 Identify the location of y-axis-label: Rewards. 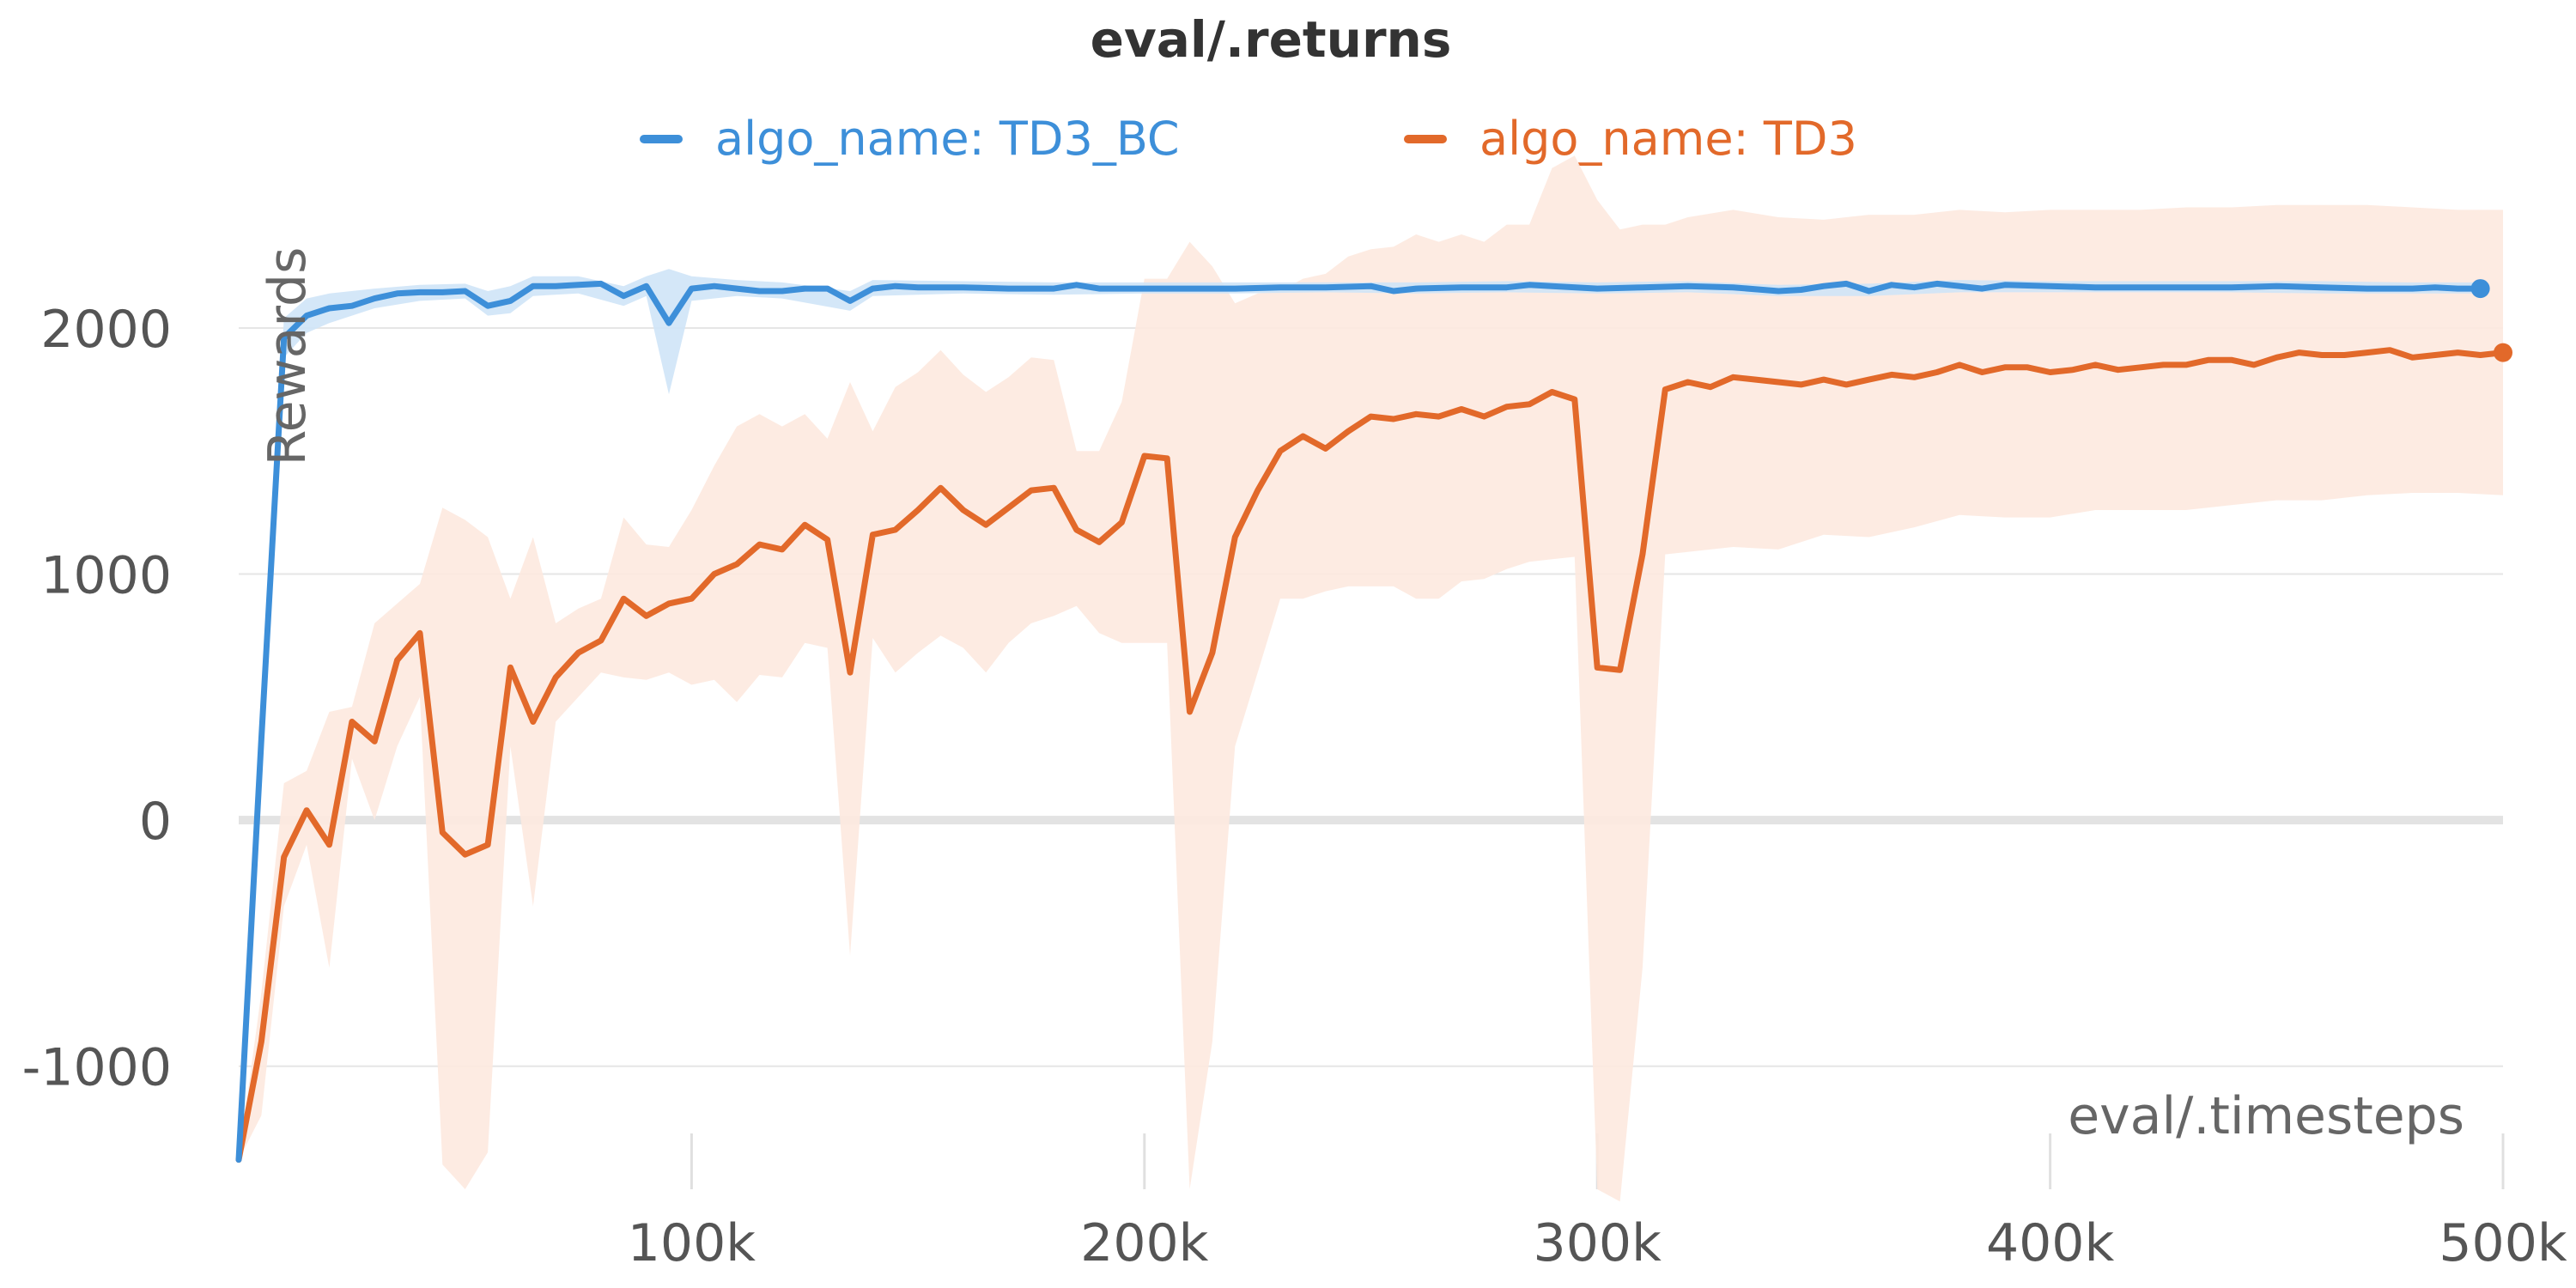
(288, 356).